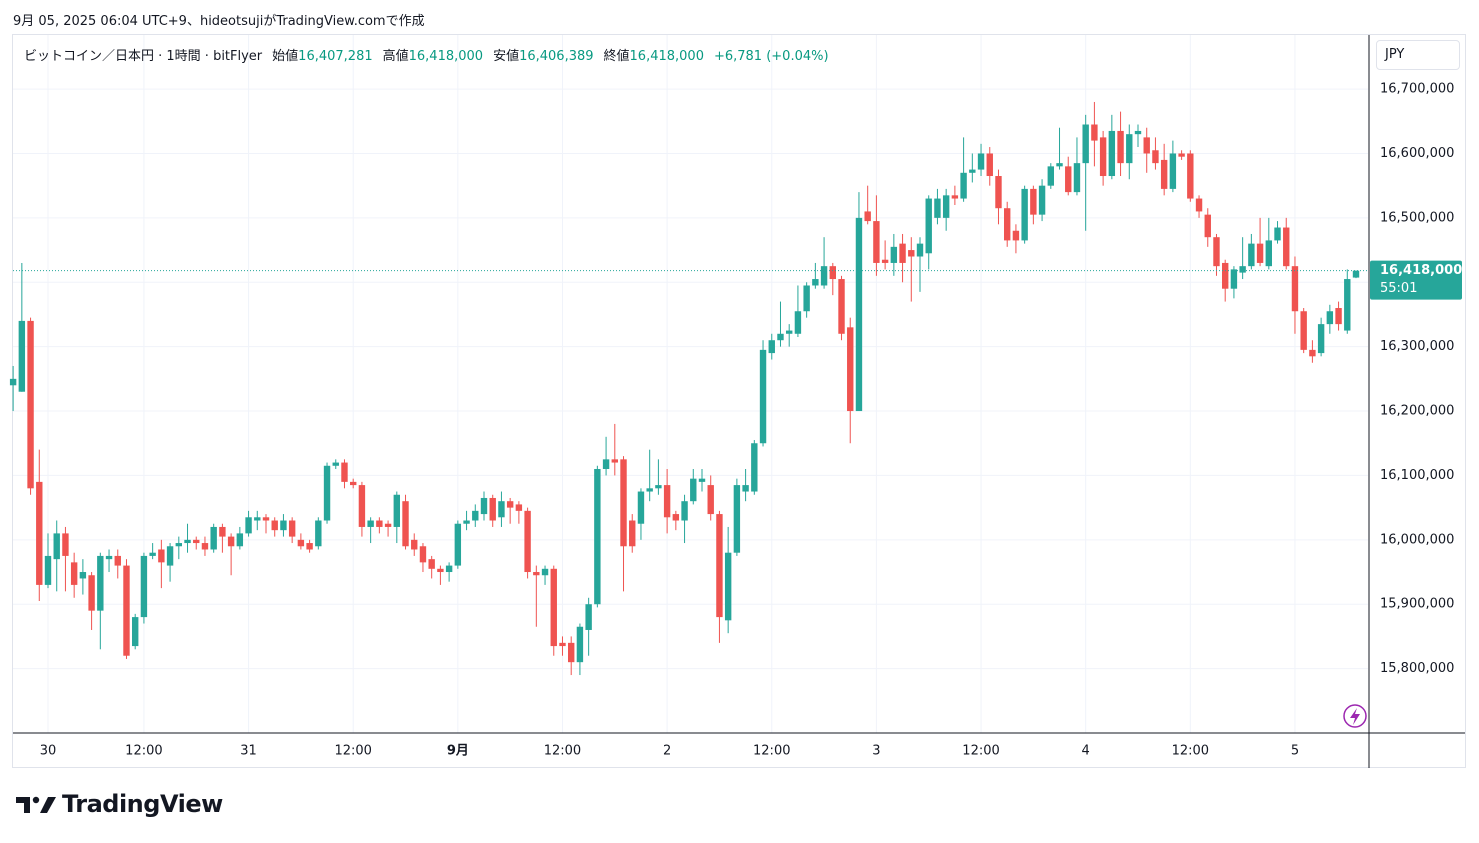 This screenshot has height=843, width=1479. What do you see at coordinates (771, 56) in the screenshot?
I see `change: +6,781 (+0.04%)` at bounding box center [771, 56].